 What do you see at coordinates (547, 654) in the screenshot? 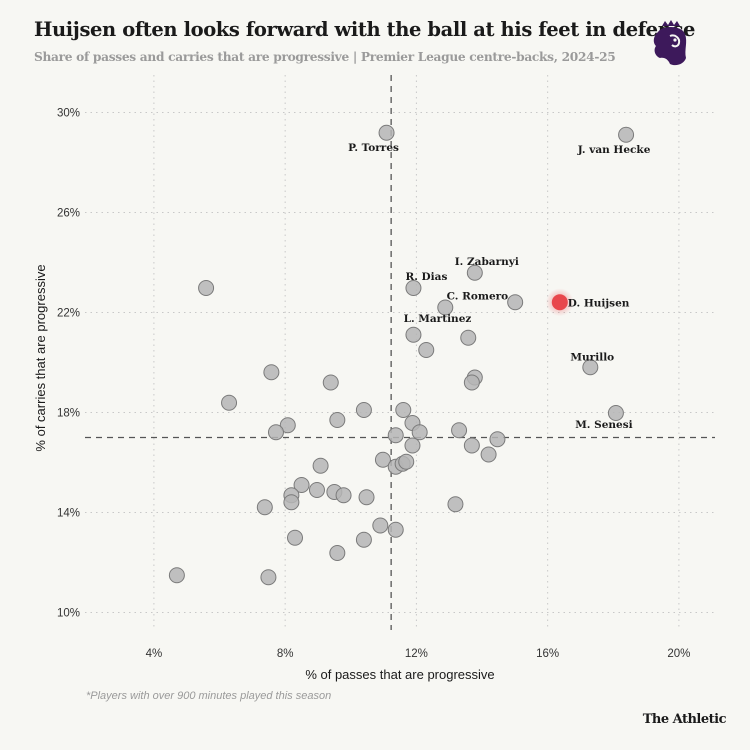
I see `x-tick-label: 16%` at bounding box center [547, 654].